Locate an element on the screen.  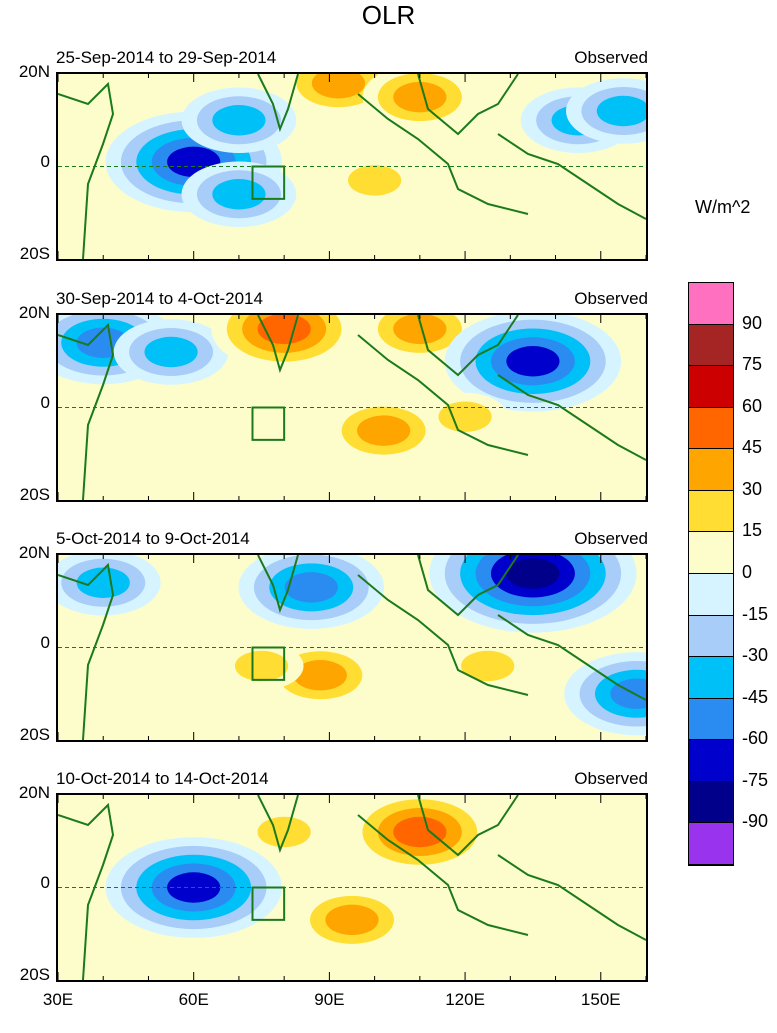
colorbar-label: 0 is located at coordinates (747, 572).